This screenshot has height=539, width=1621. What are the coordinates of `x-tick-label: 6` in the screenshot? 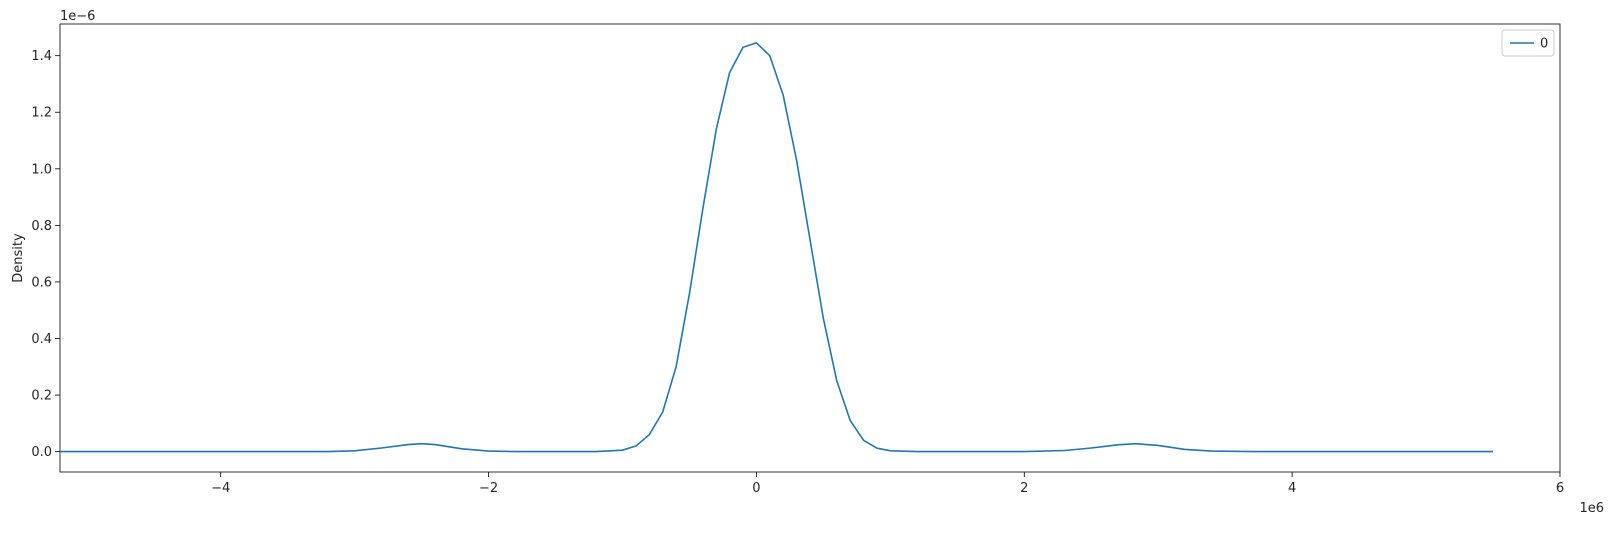 It's located at (1560, 488).